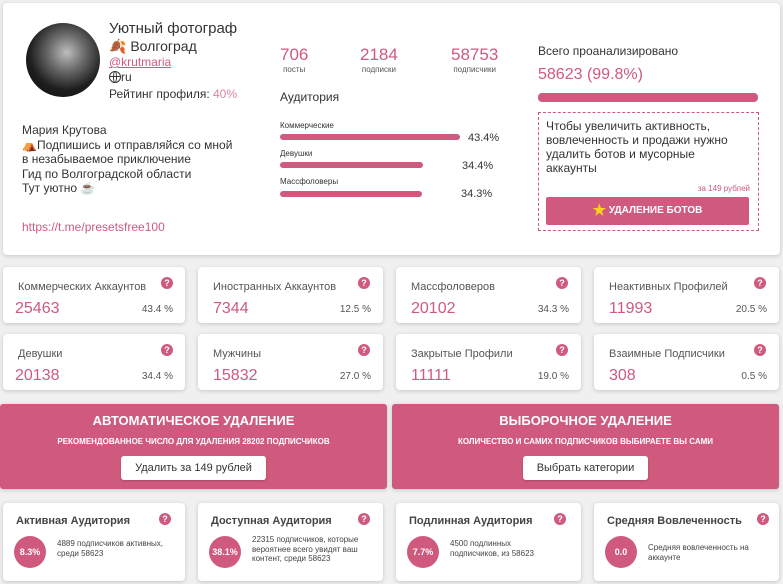 The width and height of the screenshot is (783, 584). What do you see at coordinates (477, 194) in the screenshot?
I see `audience-row-percent: 34.3%` at bounding box center [477, 194].